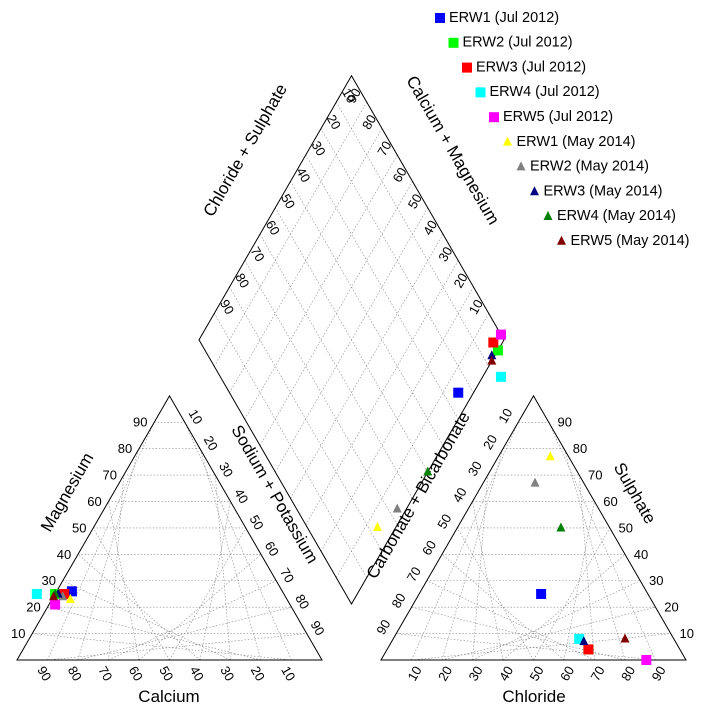 Image resolution: width=709 pixels, height=711 pixels. Describe the element at coordinates (475, 673) in the screenshot. I see `chloride-tick-label: 30` at that location.